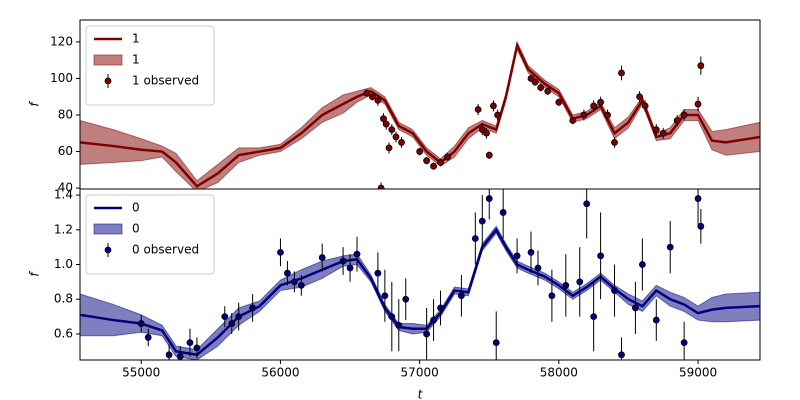 The image size is (800, 400). What do you see at coordinates (63, 264) in the screenshot?
I see `y-tick-label: 1.0` at bounding box center [63, 264].